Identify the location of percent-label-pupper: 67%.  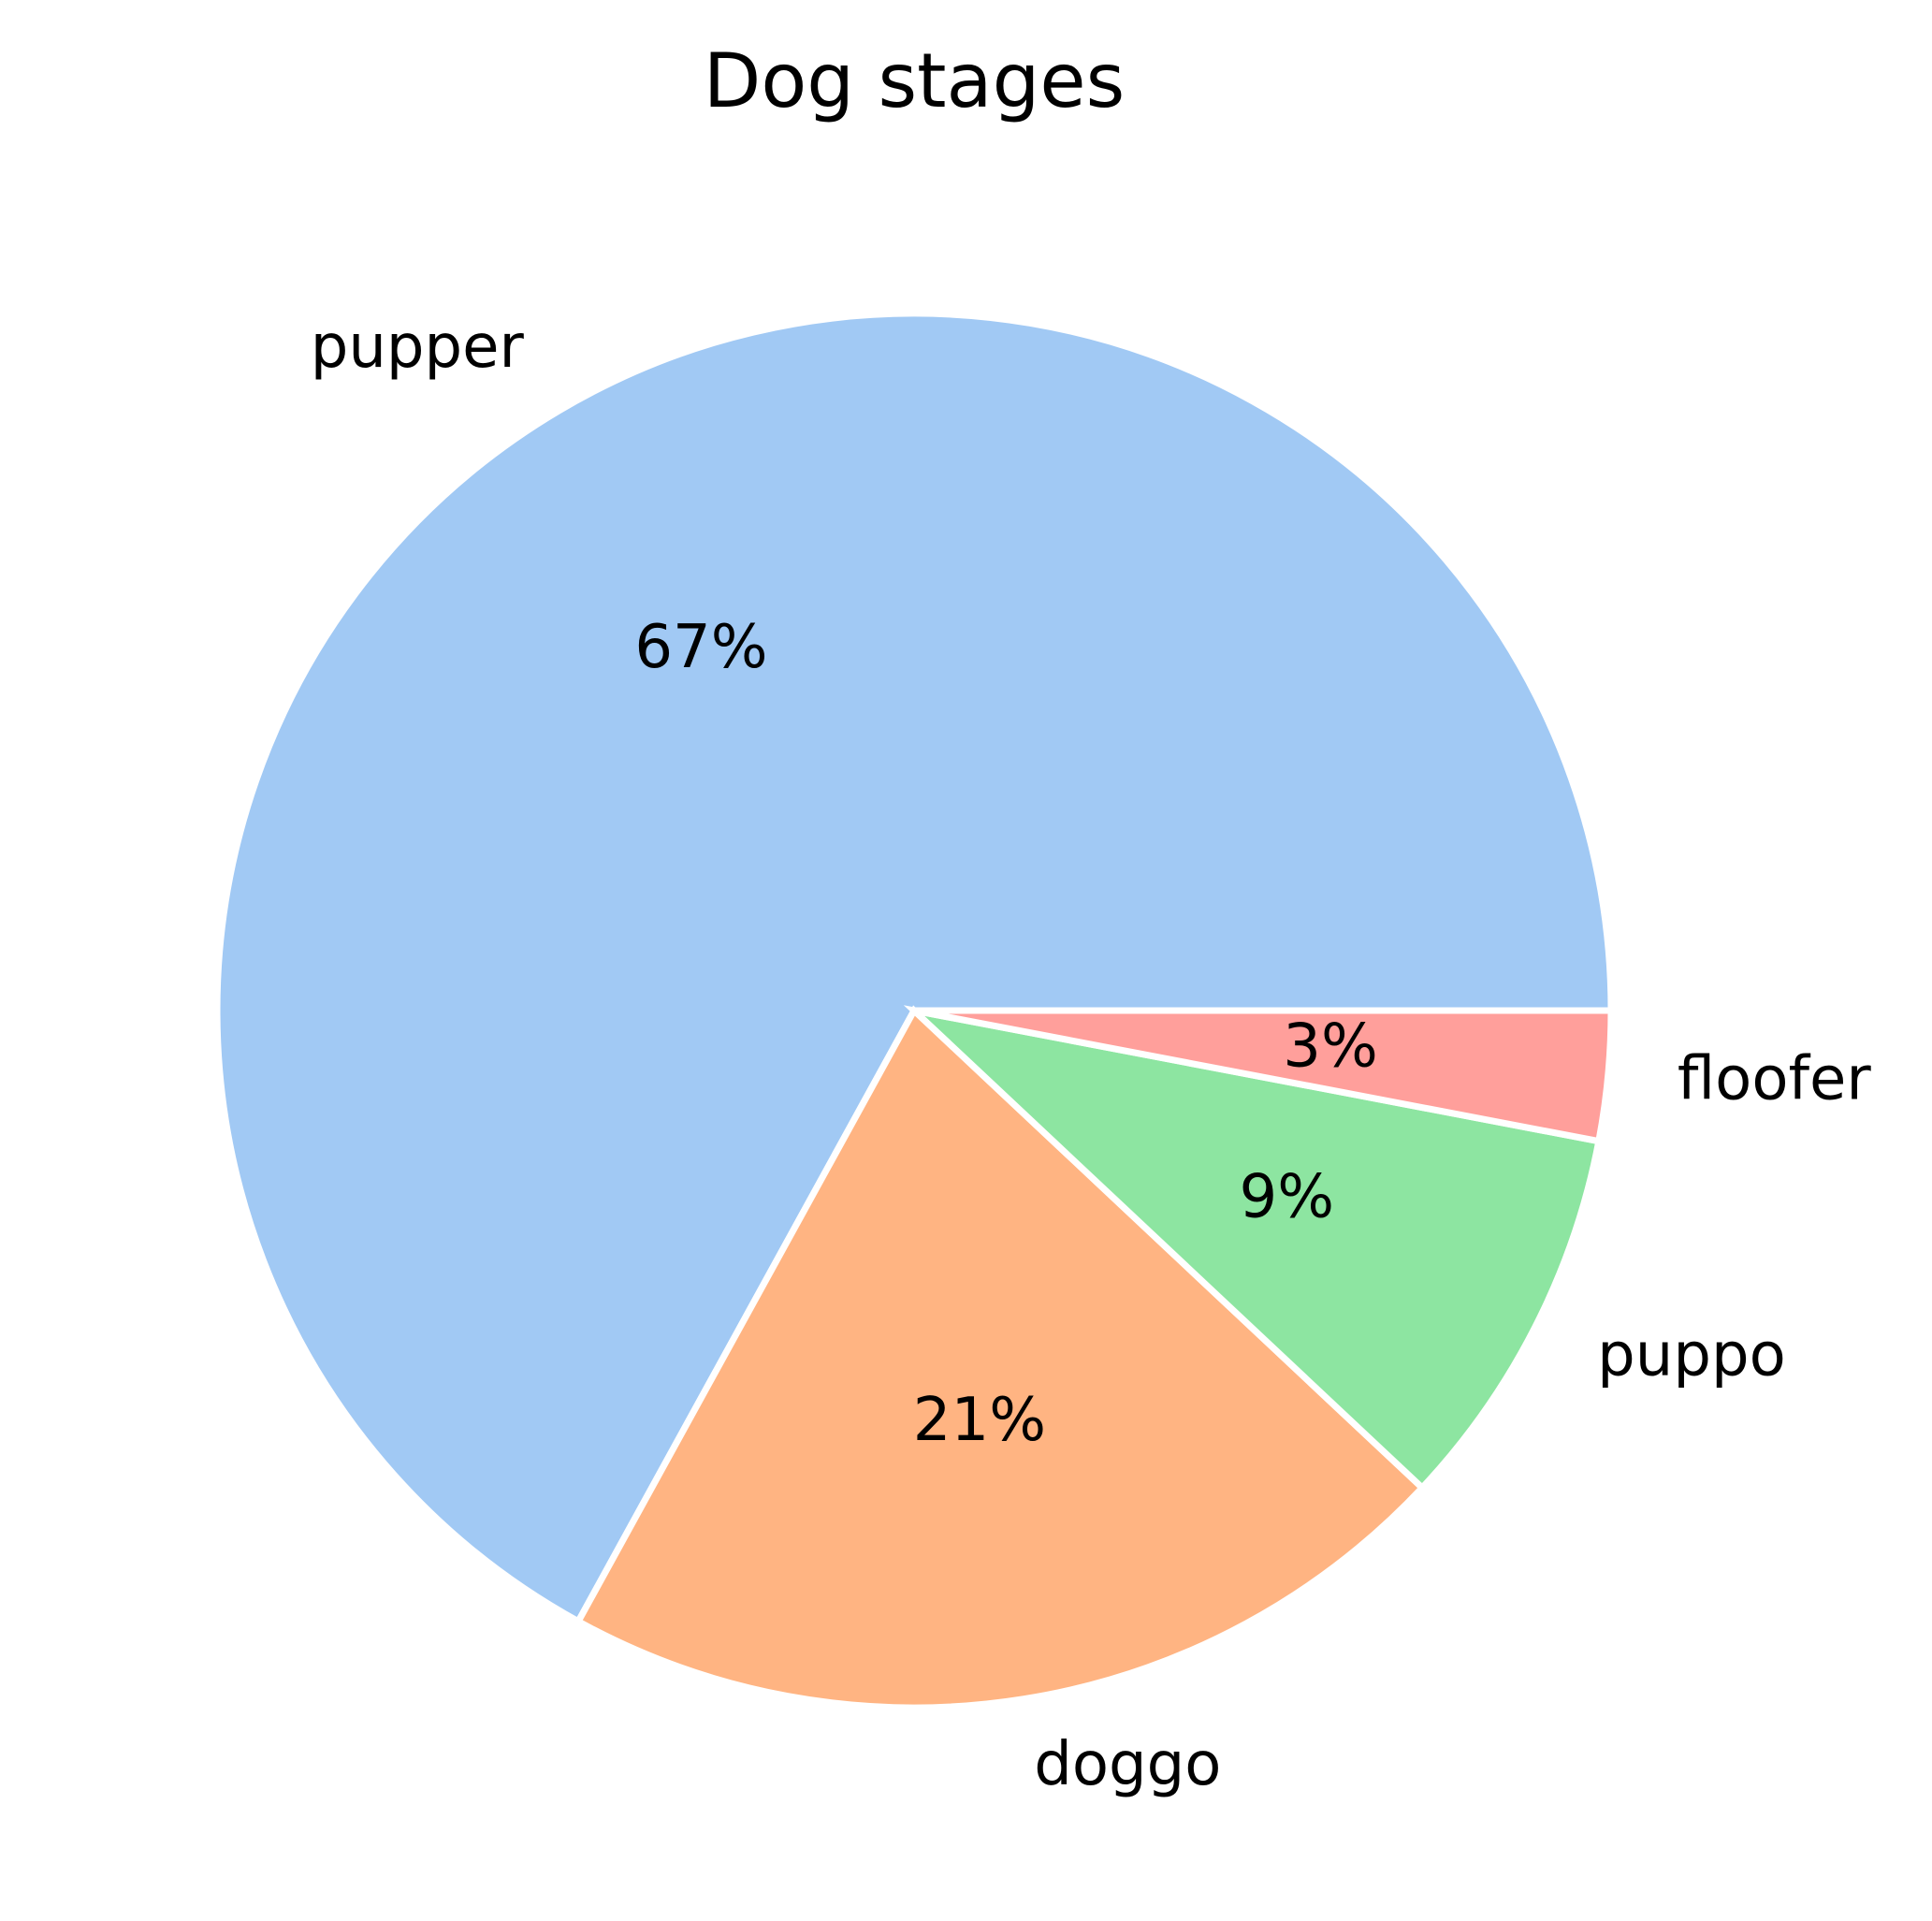
(701, 647).